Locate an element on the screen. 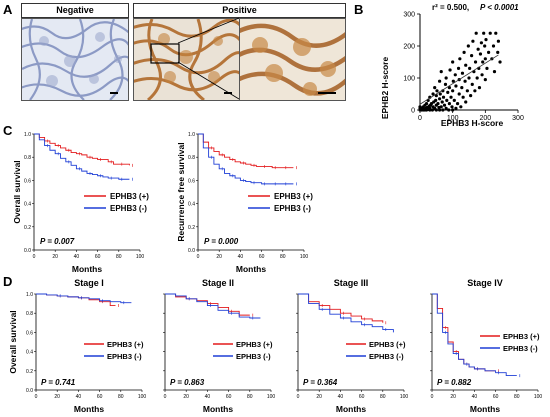 The image size is (550, 417). negative-ihc-texture is located at coordinates (75, 59).